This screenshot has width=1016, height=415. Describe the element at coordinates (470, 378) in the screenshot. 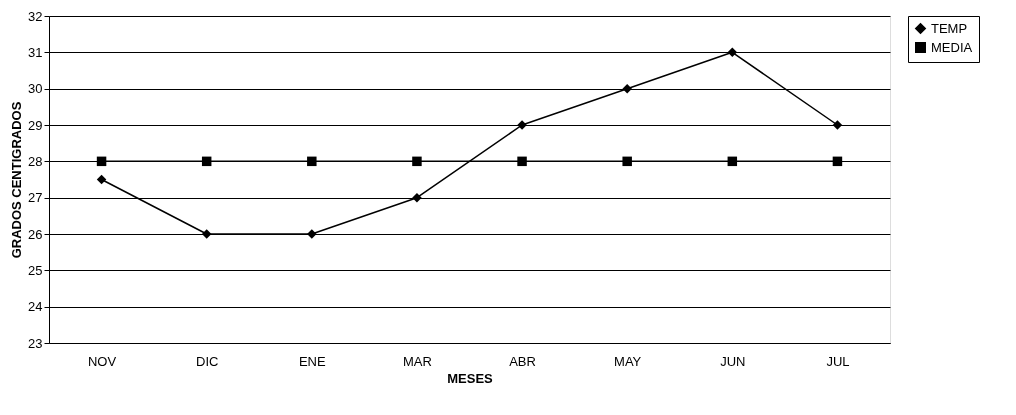

I see `x-axis-title: MESES` at that location.